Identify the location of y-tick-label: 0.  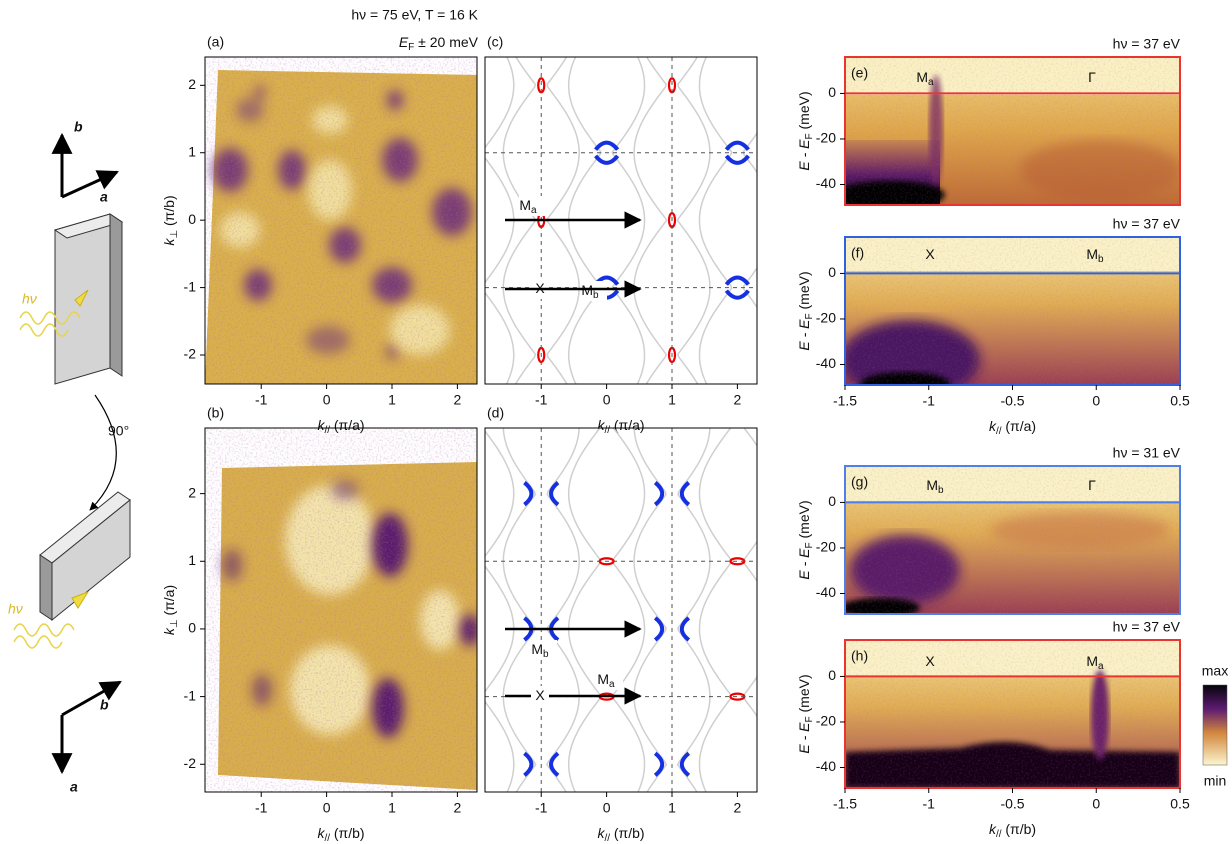
(832, 92).